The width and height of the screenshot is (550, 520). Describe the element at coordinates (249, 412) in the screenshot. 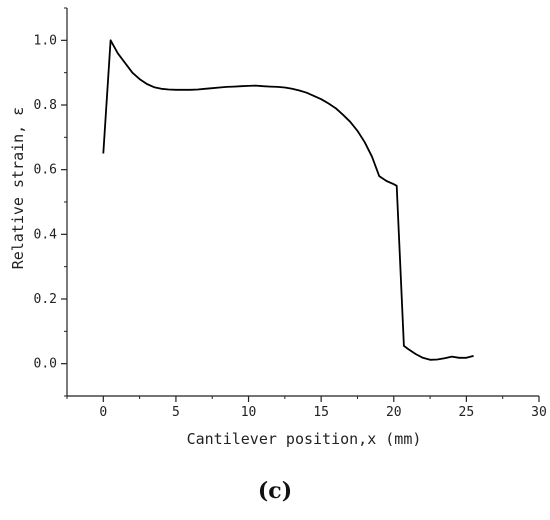

I see `x-tick-label: 10` at that location.